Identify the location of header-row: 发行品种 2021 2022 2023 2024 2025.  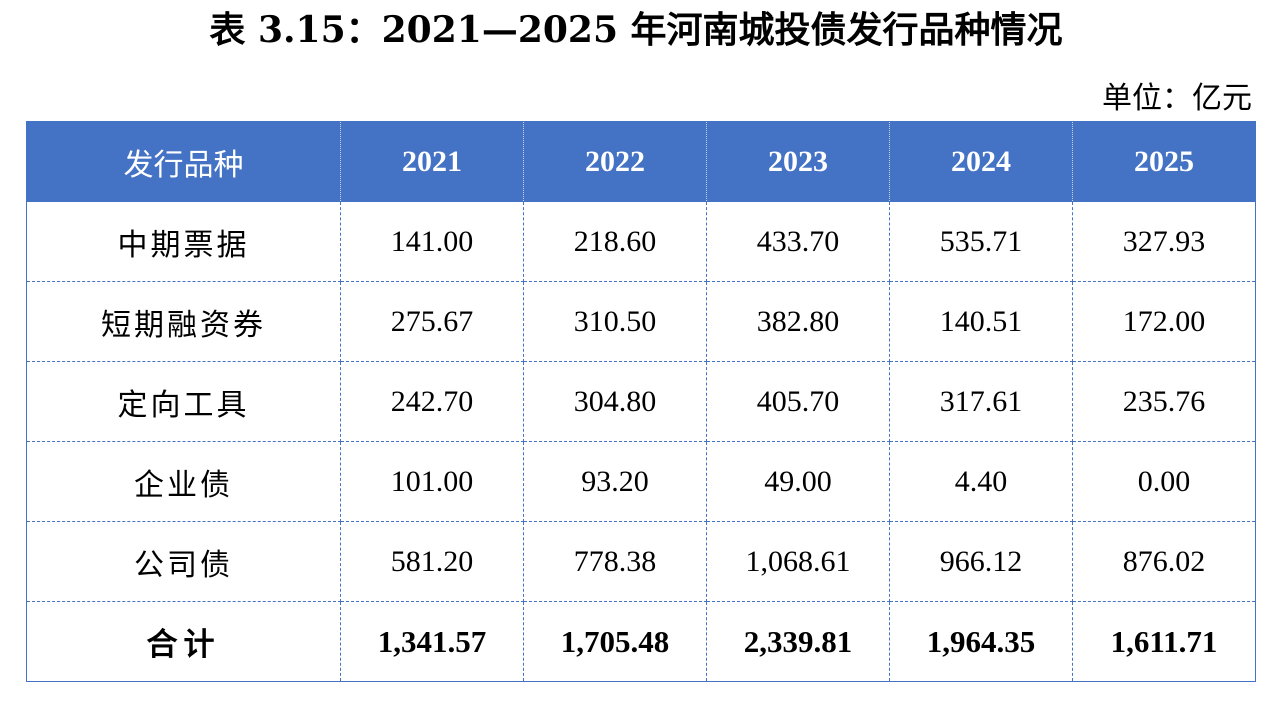
(641, 161).